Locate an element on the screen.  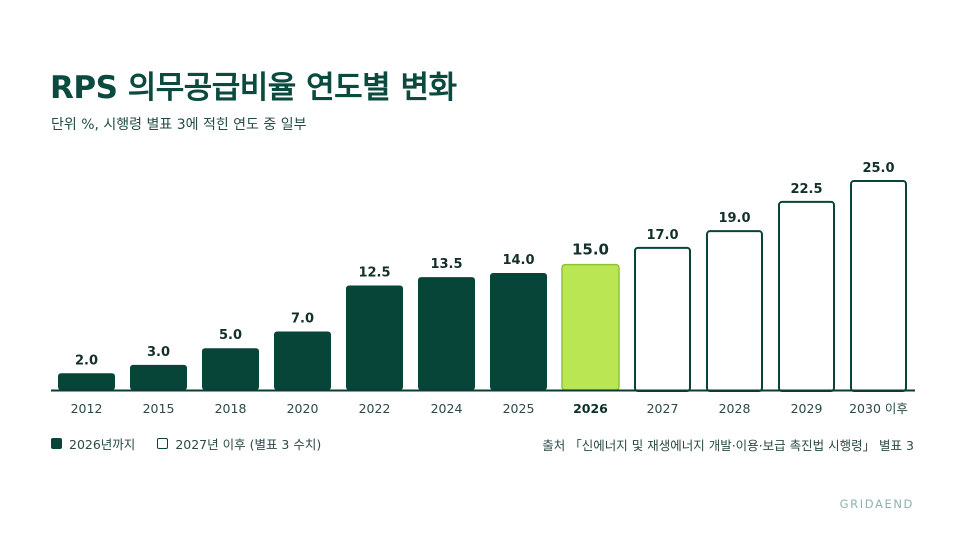
source-note: 출처 「신에너지 및 재생에너지 개발·이용·보급 촉진법 시행령」 별표 3 is located at coordinates (728, 445).